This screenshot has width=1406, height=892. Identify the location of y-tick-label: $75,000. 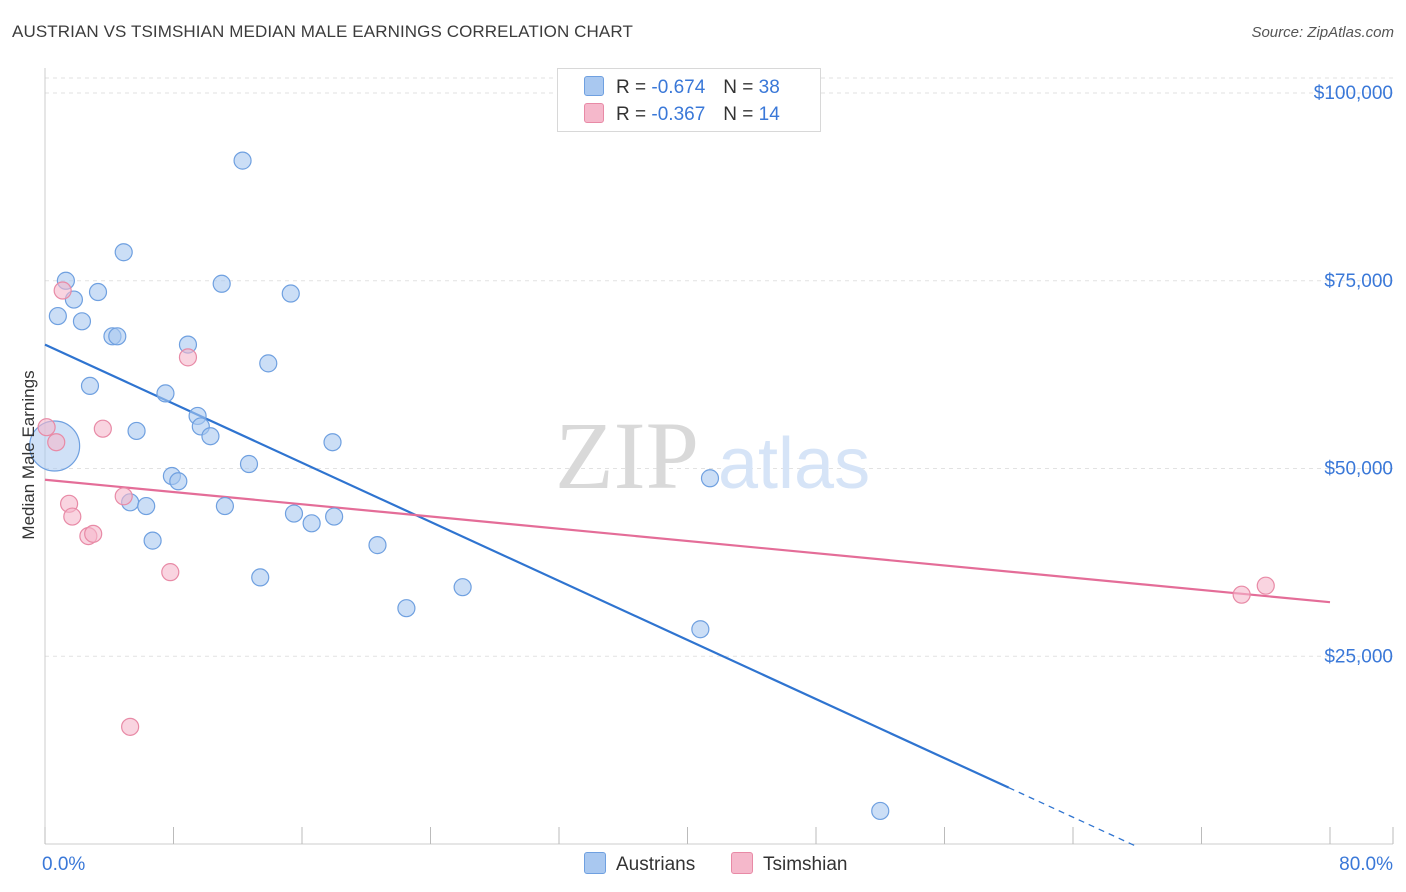
(1358, 281).